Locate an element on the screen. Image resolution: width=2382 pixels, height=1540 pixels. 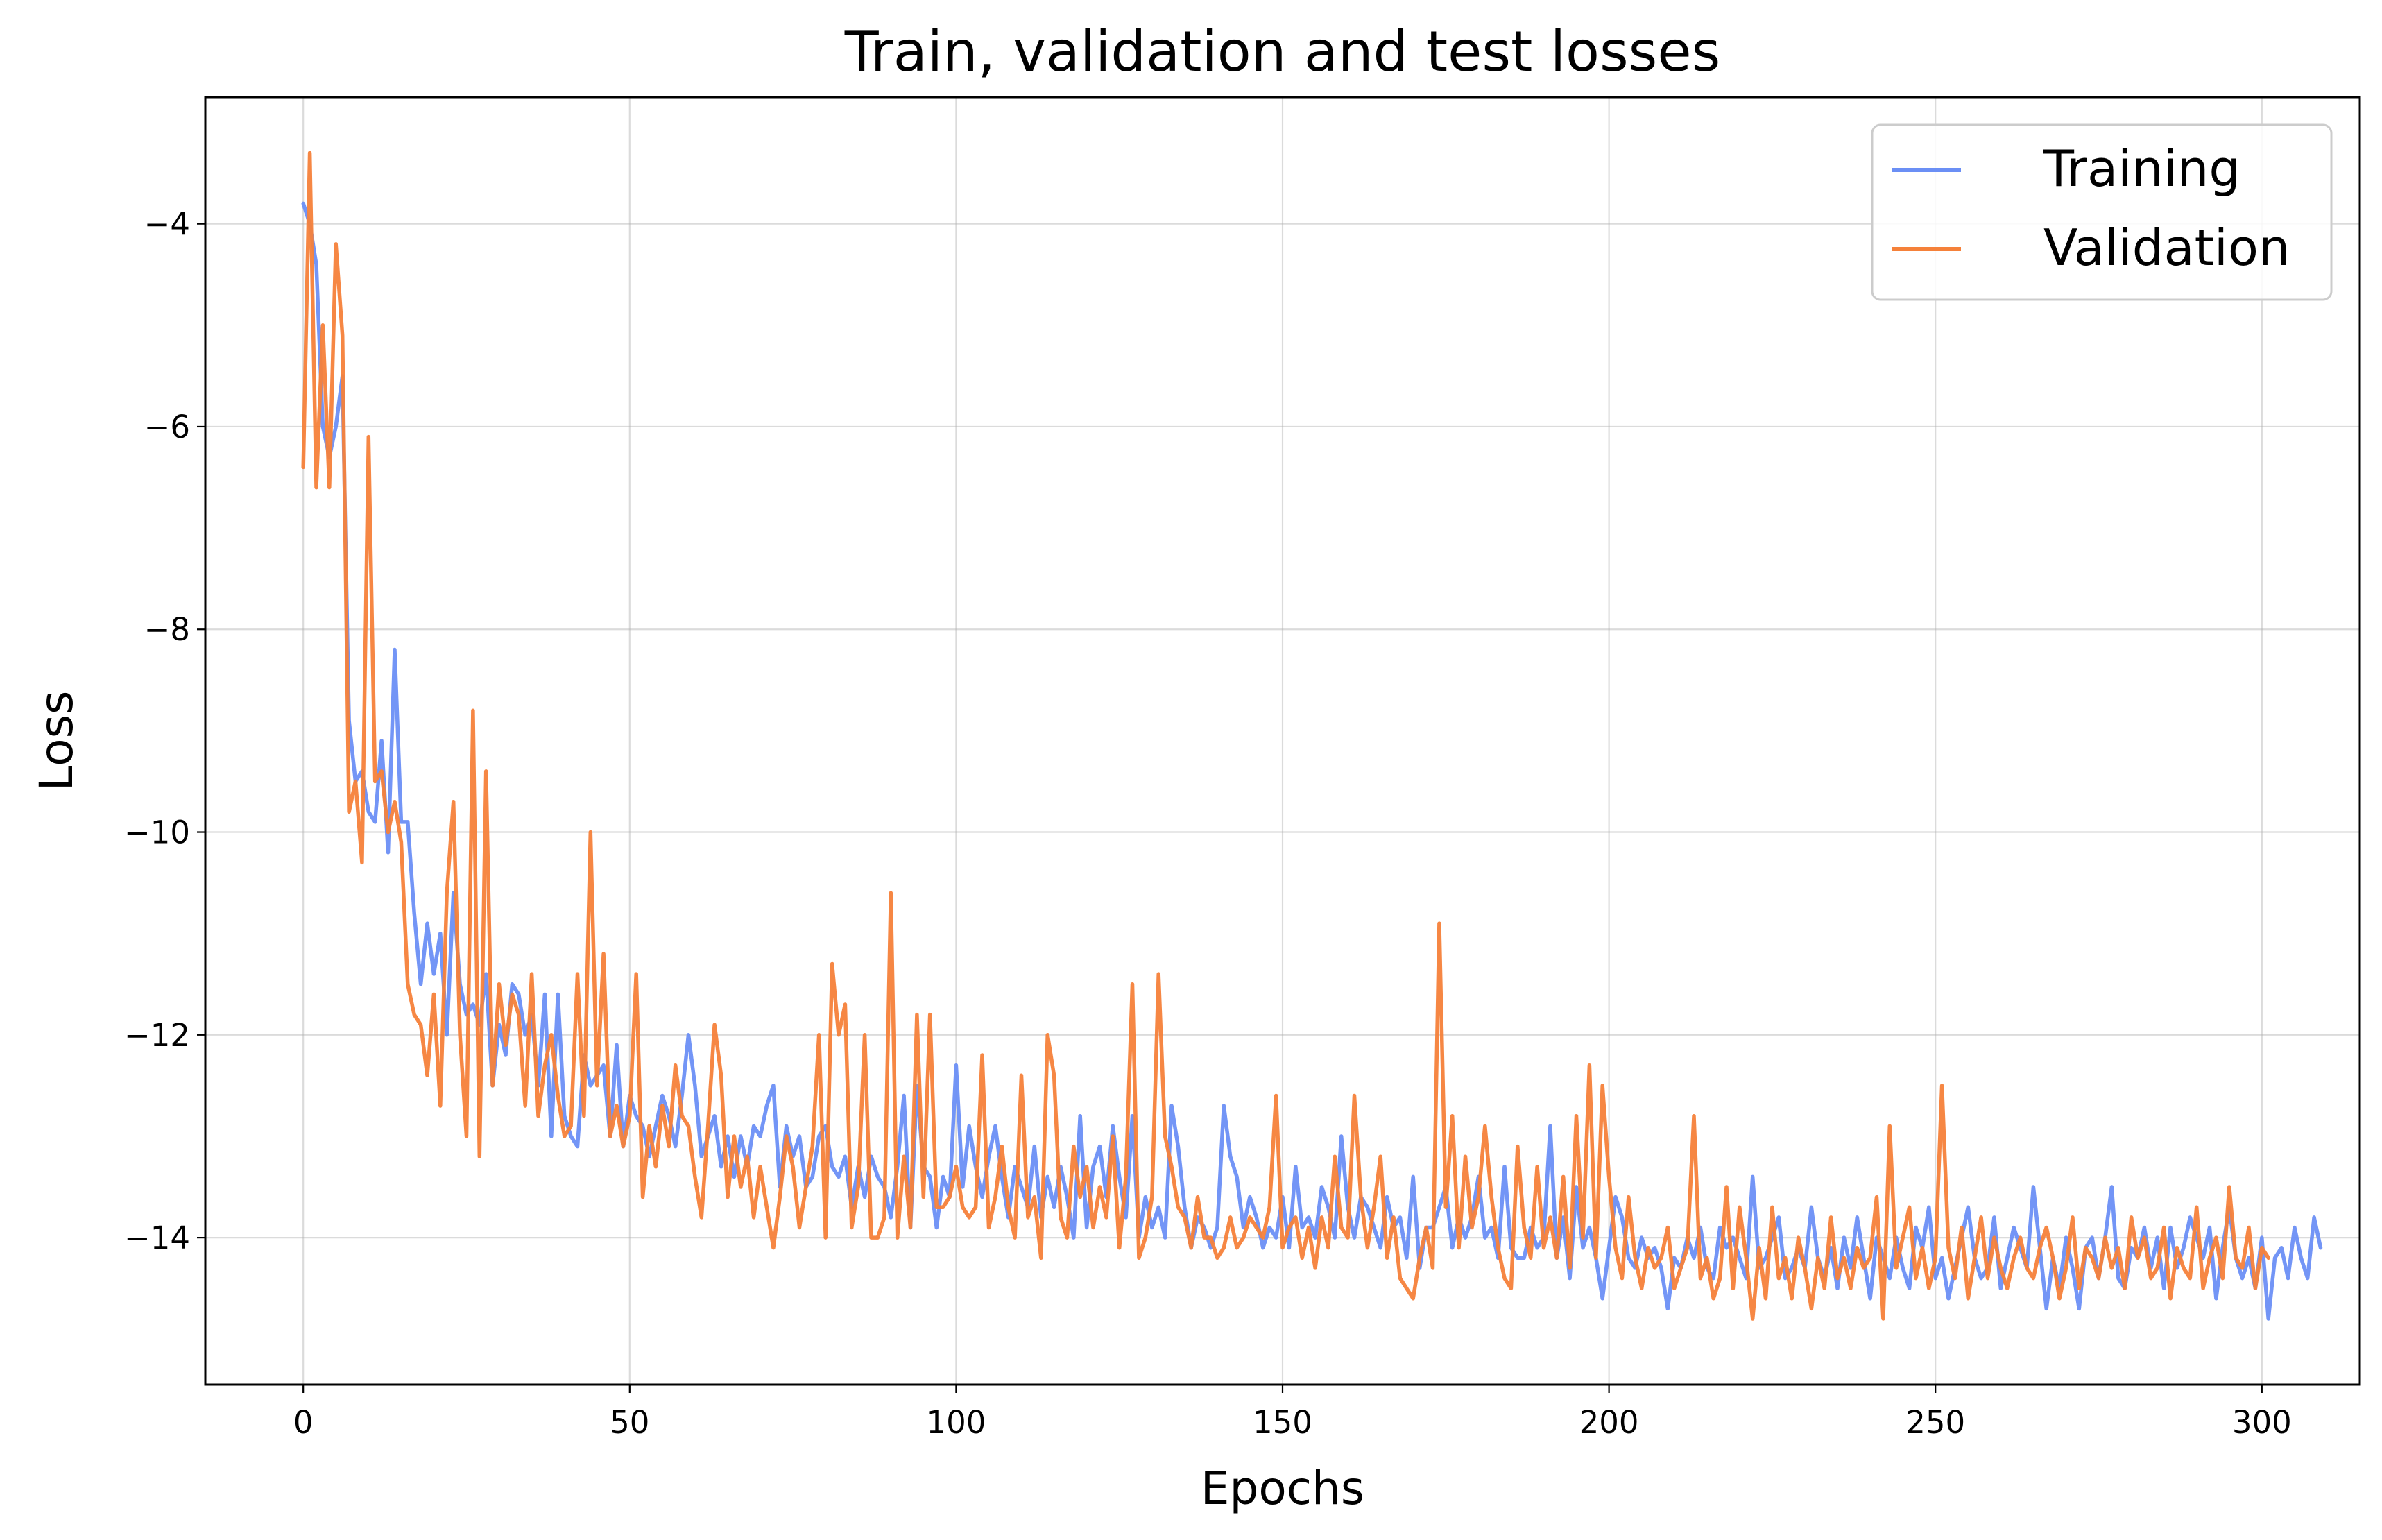
y-axis-title: Loss is located at coordinates (56, 741).